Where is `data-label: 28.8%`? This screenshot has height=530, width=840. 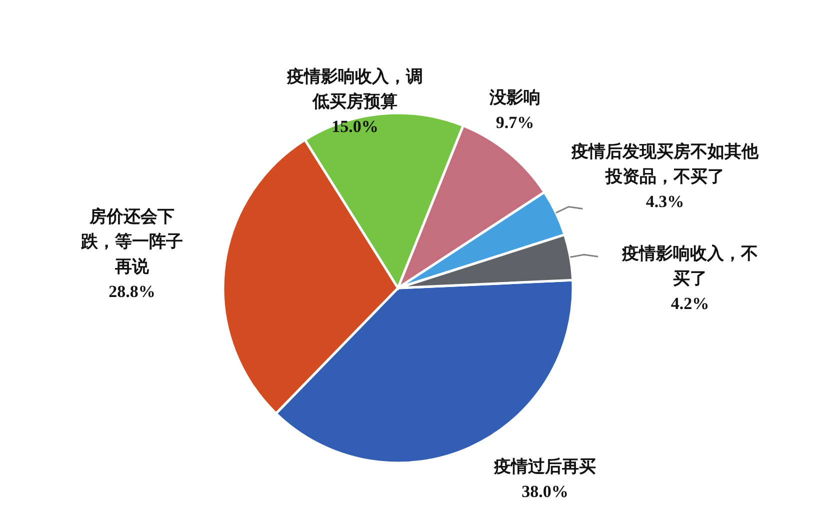
data-label: 28.8% is located at coordinates (132, 291).